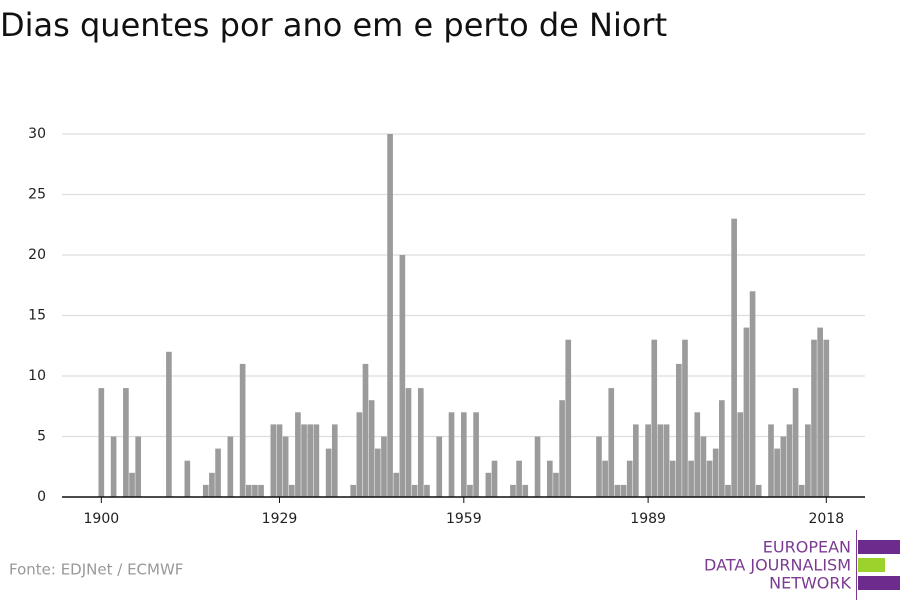  Describe the element at coordinates (37, 376) in the screenshot. I see `y-tick-label: 10` at that location.